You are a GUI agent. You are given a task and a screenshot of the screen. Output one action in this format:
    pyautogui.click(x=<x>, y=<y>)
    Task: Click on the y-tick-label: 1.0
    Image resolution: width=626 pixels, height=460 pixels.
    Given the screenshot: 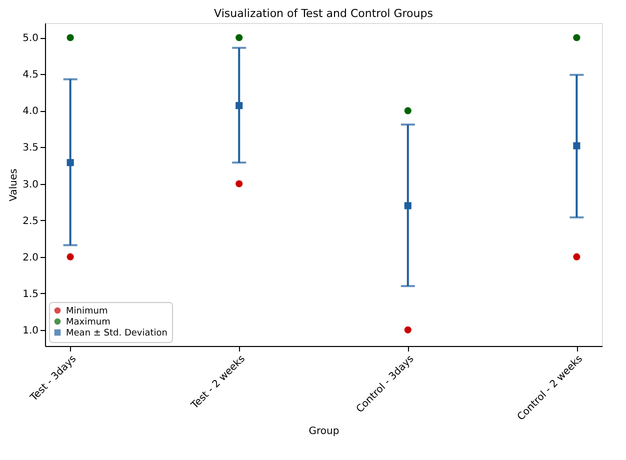 What is the action you would take?
    pyautogui.click(x=30, y=330)
    